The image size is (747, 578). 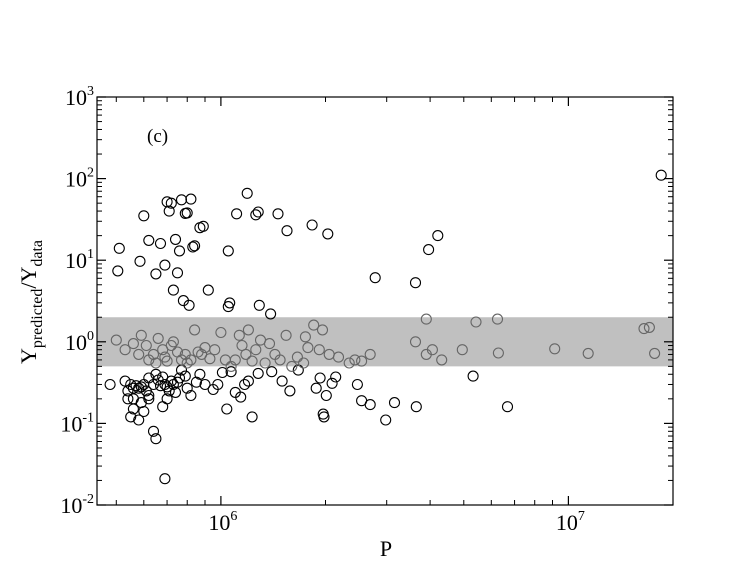 What do you see at coordinates (157, 136) in the screenshot?
I see `panel-label: (c)` at bounding box center [157, 136].